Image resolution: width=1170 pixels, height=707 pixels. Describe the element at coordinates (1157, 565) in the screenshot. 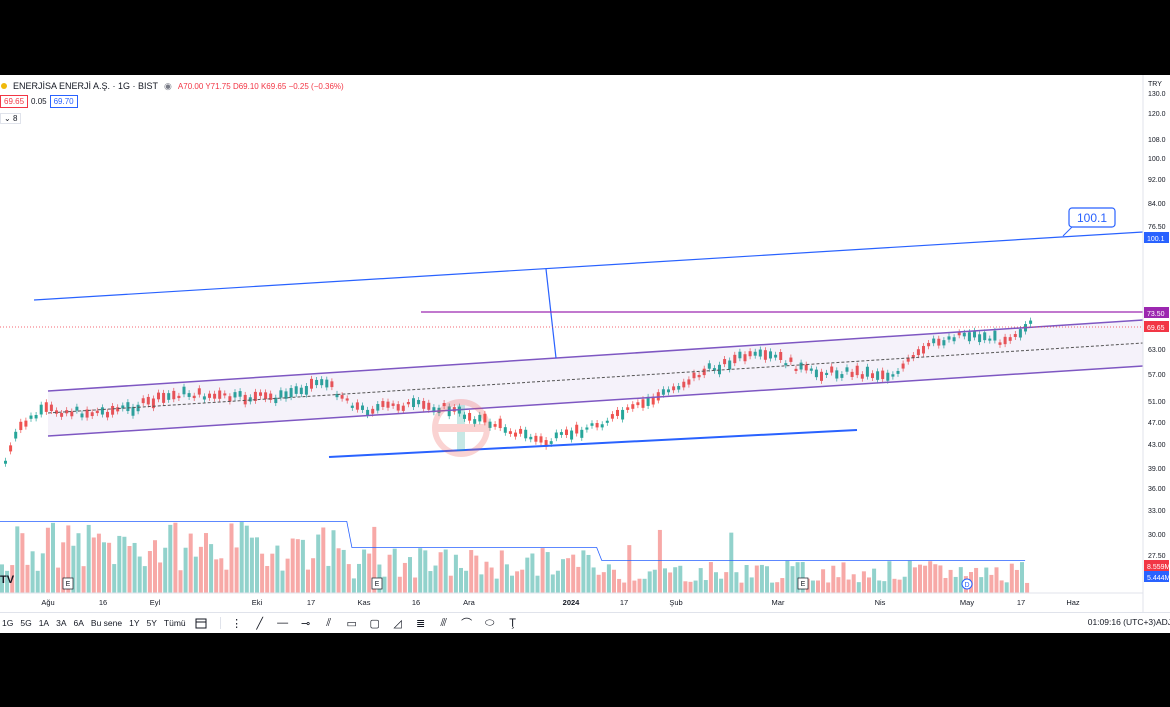

I see `volume-tag: 8.559M` at that location.